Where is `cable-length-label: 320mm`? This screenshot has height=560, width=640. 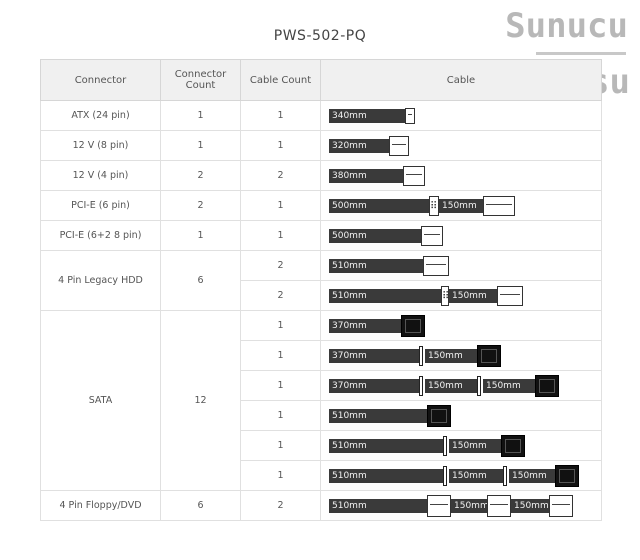 cable-length-label: 320mm is located at coordinates (359, 145).